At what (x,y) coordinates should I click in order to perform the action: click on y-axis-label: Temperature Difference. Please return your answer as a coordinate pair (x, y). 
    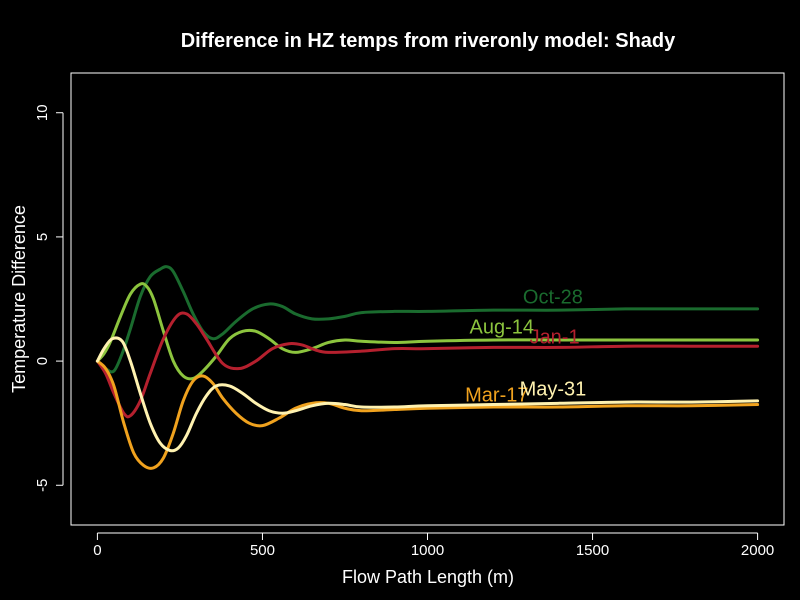
    Looking at the image, I should click on (19, 299).